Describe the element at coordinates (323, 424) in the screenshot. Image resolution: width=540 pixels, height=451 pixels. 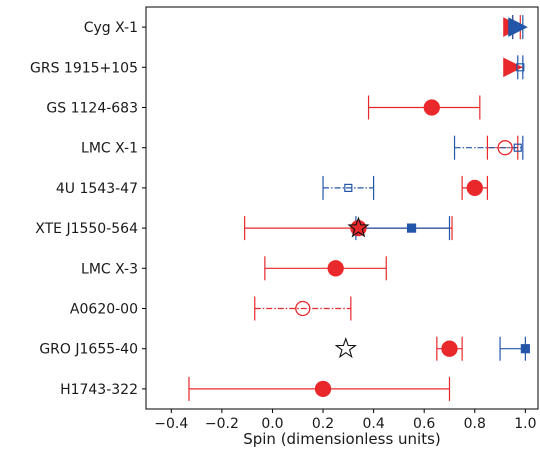
I see `x-tick-label: 0.2` at that location.